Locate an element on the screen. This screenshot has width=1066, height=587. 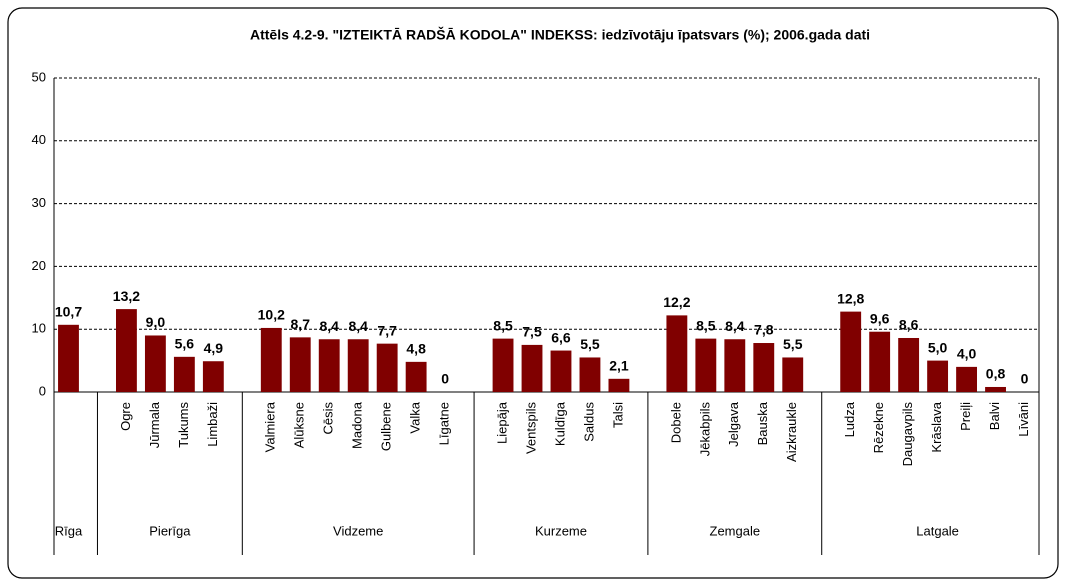
value-label: 4,0 is located at coordinates (967, 354).